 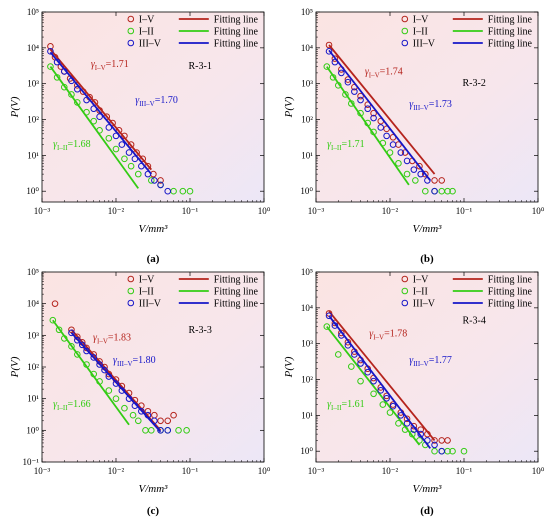 What do you see at coordinates (166, 100) in the screenshot?
I see `gamma-value: =1.70` at bounding box center [166, 100].